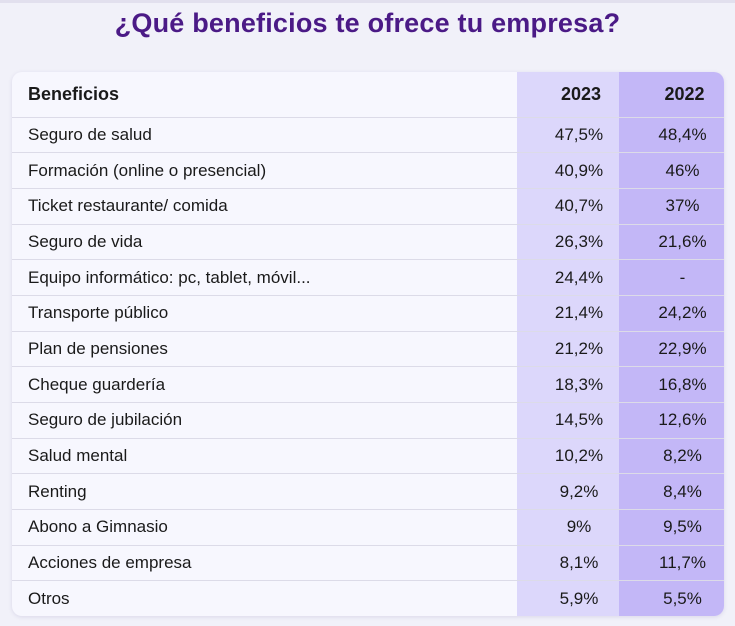 This screenshot has width=735, height=626. I want to click on benefit-label: Seguro de salud, so click(264, 135).